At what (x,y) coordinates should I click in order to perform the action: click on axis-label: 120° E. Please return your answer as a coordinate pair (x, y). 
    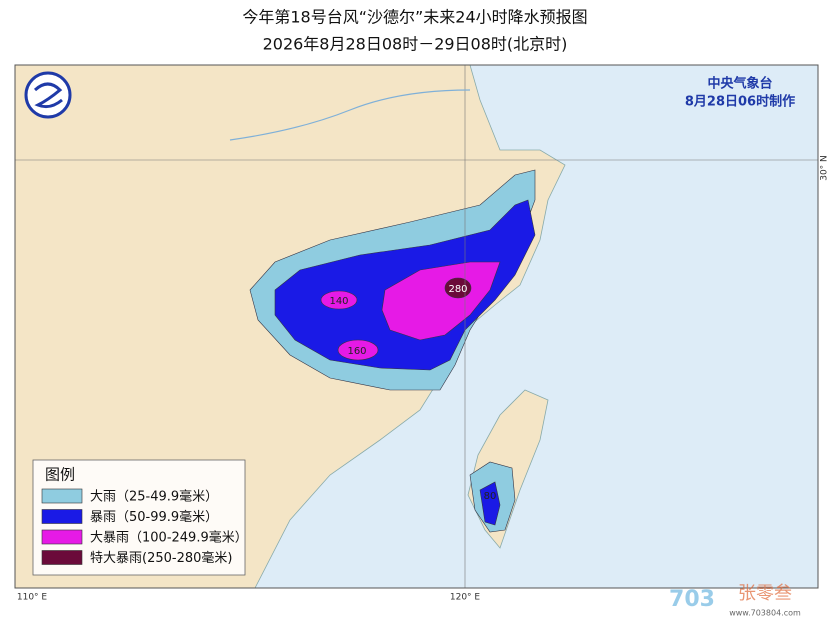
    Looking at the image, I should click on (465, 598).